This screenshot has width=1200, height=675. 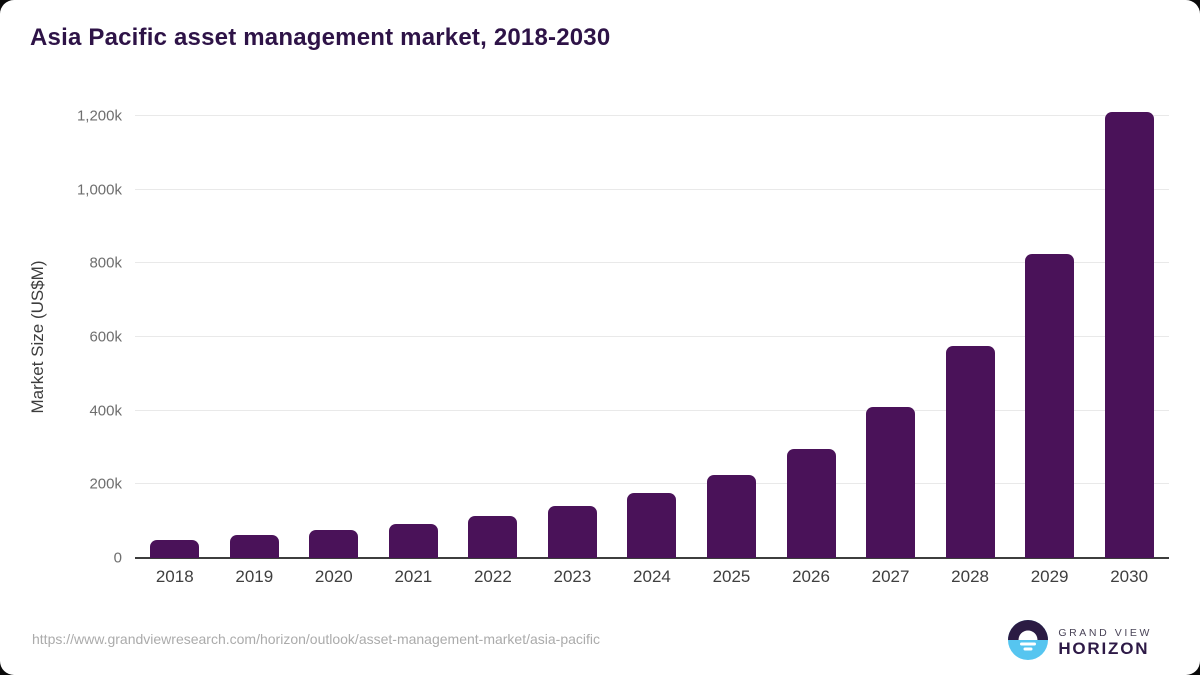 I want to click on bar-2030, so click(x=1129, y=335).